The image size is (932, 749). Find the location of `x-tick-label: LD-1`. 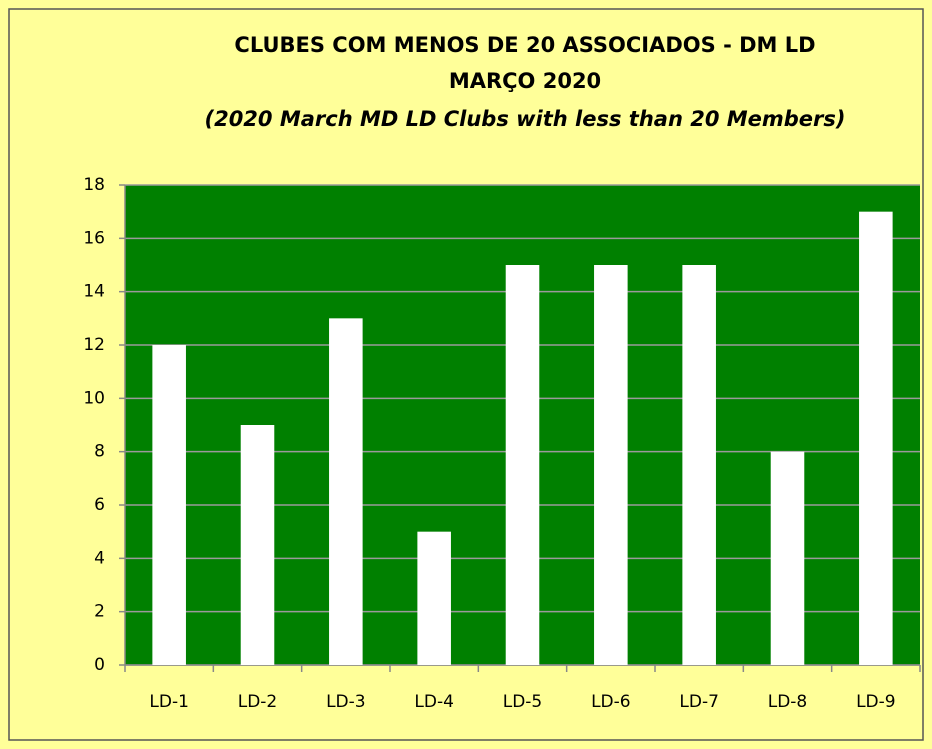

x-tick-label: LD-1 is located at coordinates (169, 702).